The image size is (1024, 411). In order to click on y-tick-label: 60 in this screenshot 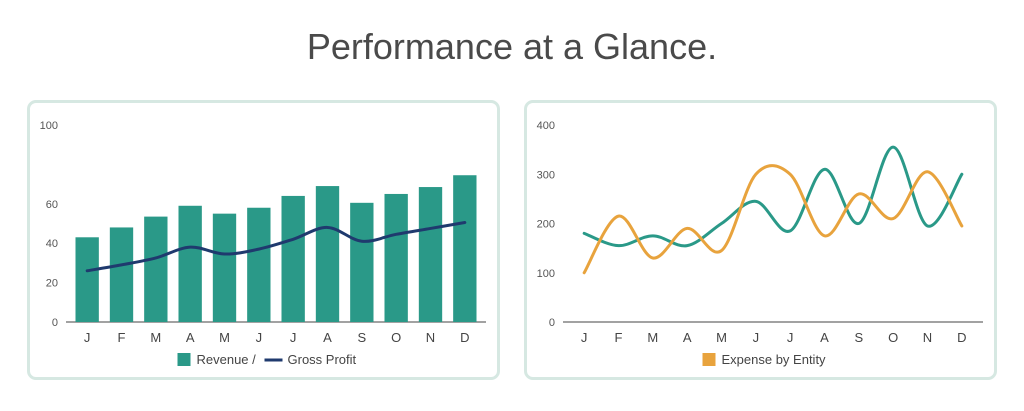, I will do `click(52, 205)`.